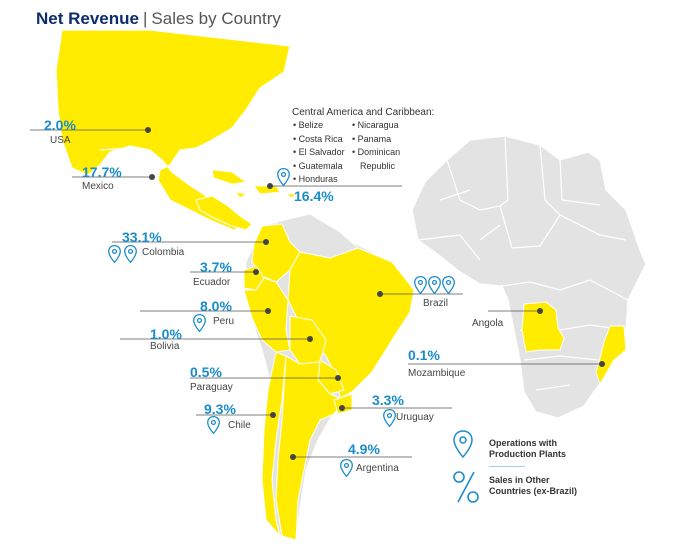 The image size is (682, 559). Describe the element at coordinates (60, 125) in the screenshot. I see `usa-pct: 2.0%` at that location.